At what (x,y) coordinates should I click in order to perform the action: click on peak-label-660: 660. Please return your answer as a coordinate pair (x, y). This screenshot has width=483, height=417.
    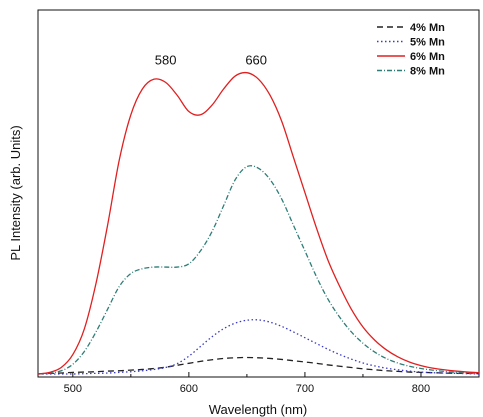
    Looking at the image, I should click on (256, 60).